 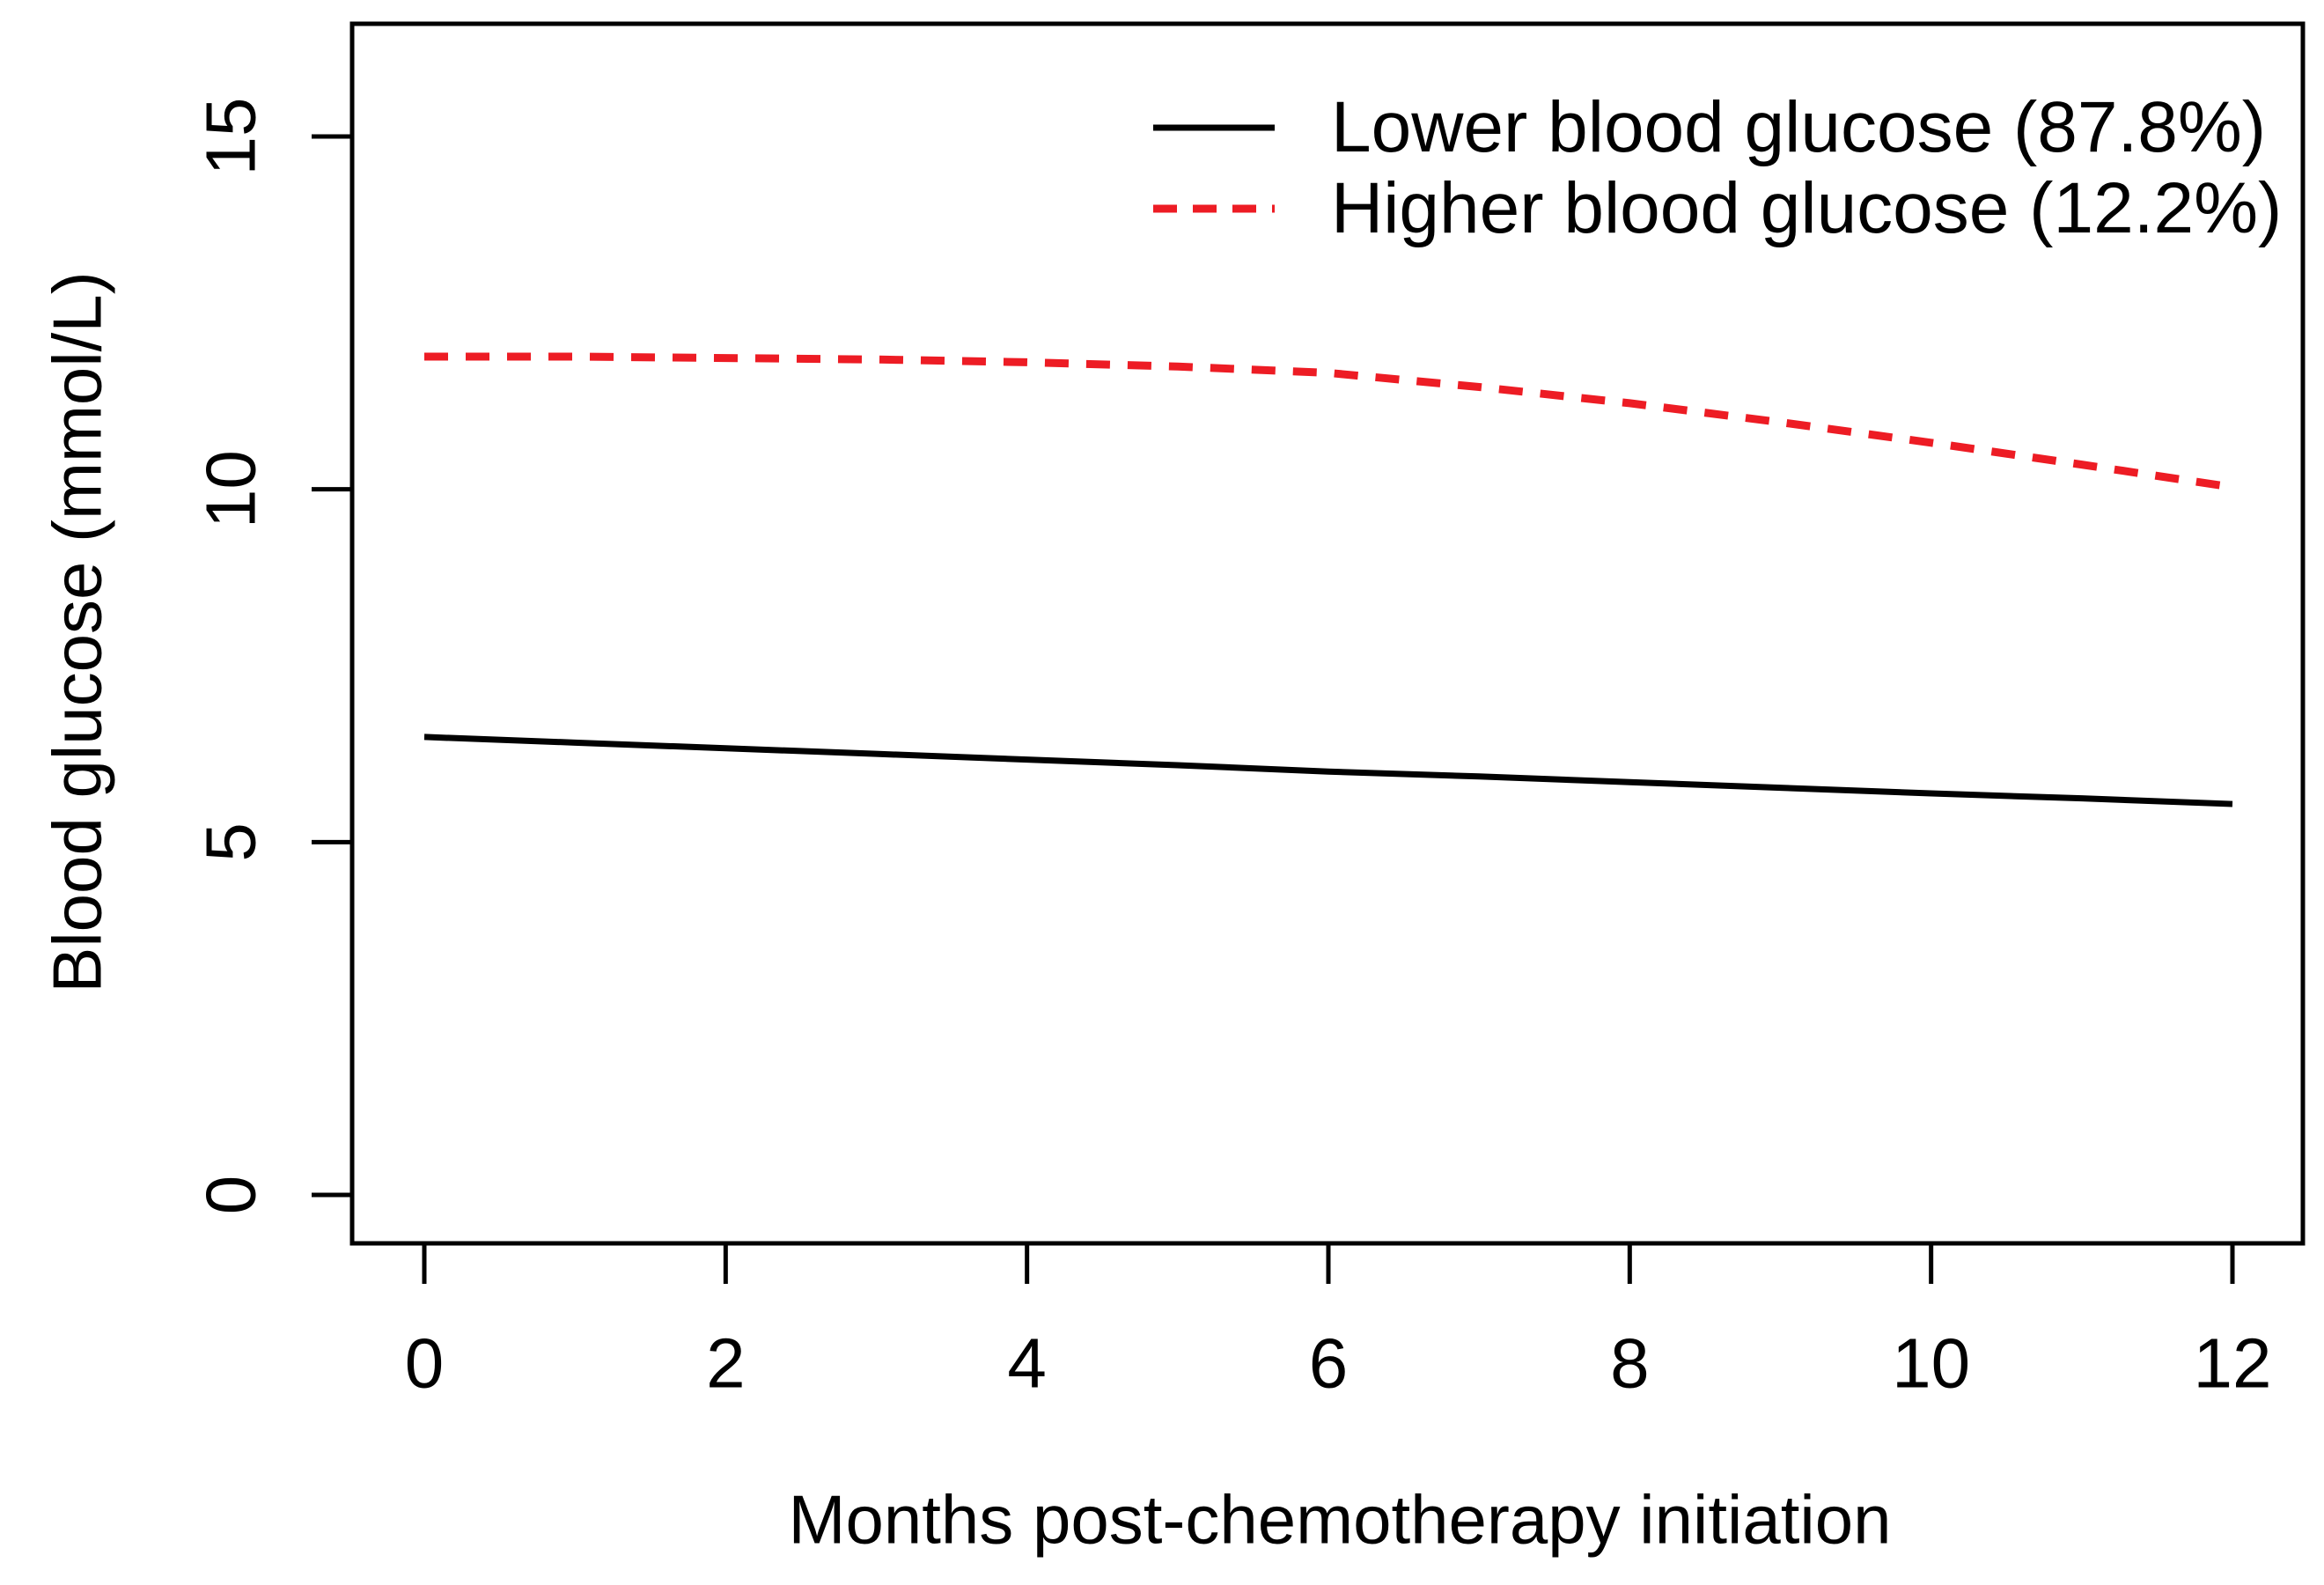 I want to click on x-tick-label: 12, so click(x=2233, y=1363).